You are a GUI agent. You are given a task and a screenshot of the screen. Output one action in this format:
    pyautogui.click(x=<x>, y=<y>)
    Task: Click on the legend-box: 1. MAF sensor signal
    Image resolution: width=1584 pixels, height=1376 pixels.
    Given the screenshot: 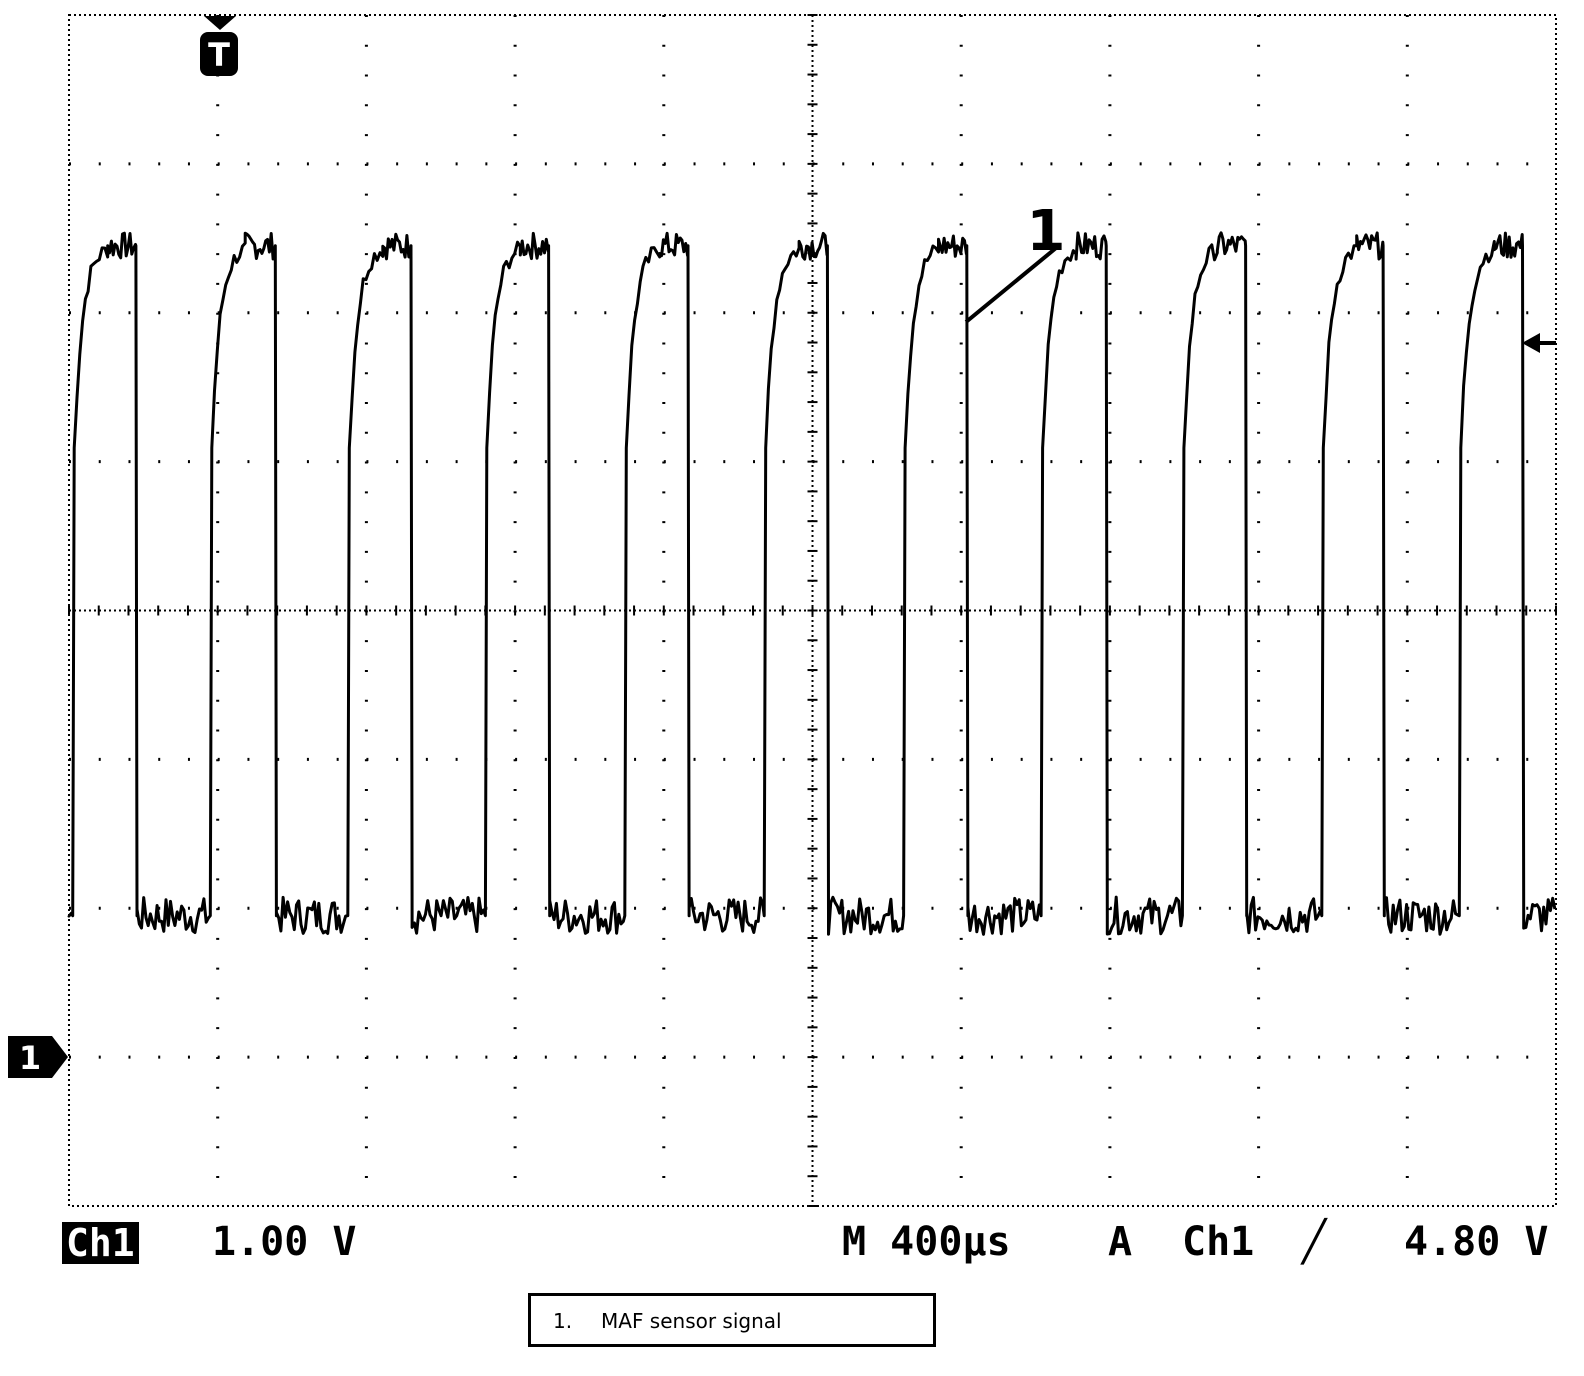 What is the action you would take?
    pyautogui.click(x=732, y=1320)
    